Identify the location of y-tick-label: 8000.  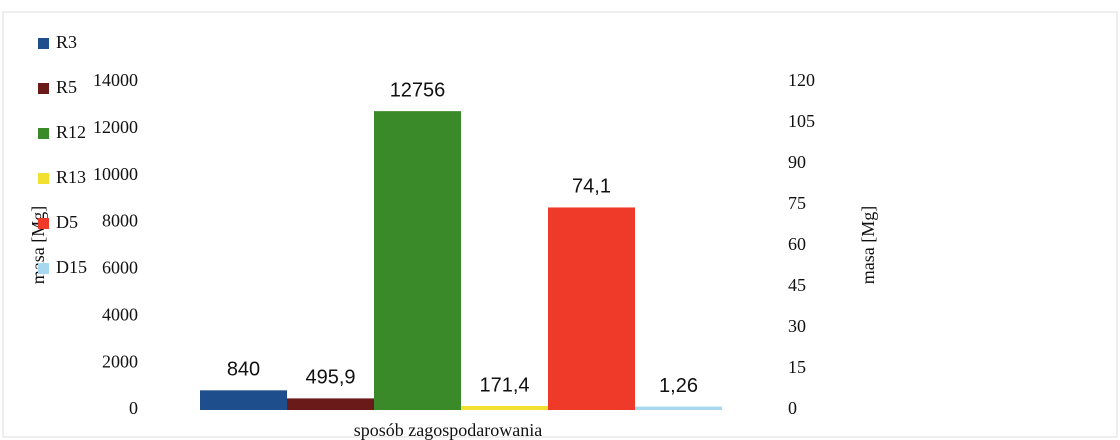
(120, 221).